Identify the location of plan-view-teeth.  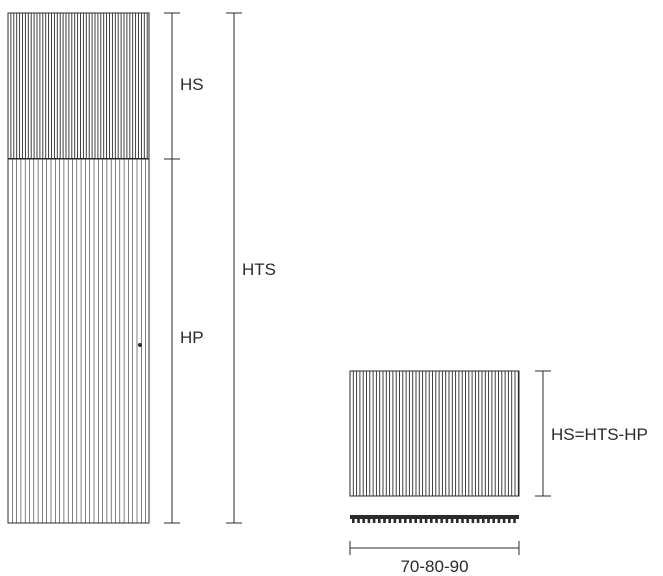
(434, 521).